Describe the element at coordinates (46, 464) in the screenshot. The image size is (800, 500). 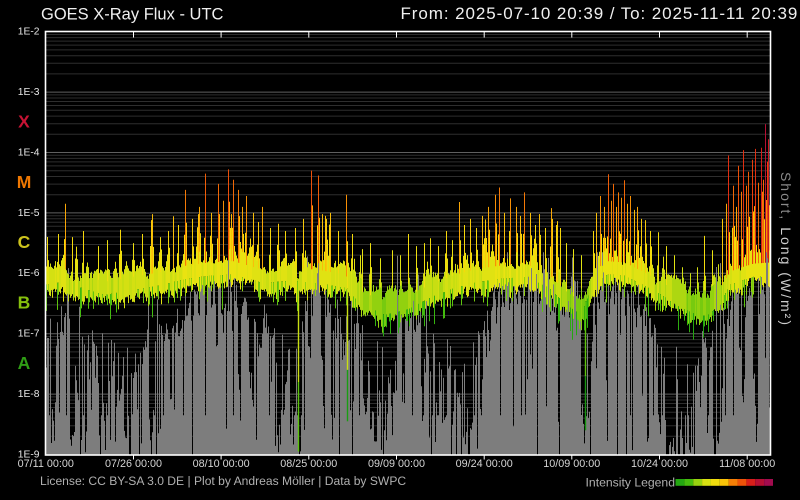
I see `svg-text: 07/11 00:00` at that location.